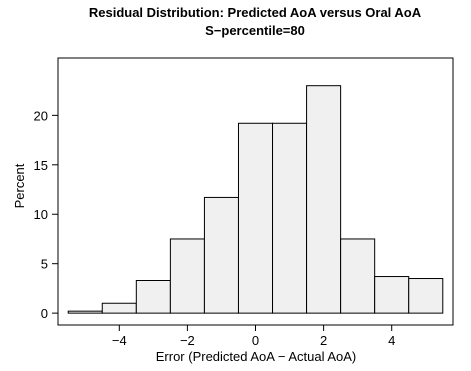  I want to click on y-axis: 0 5 10 15 20, so click(46, 214).